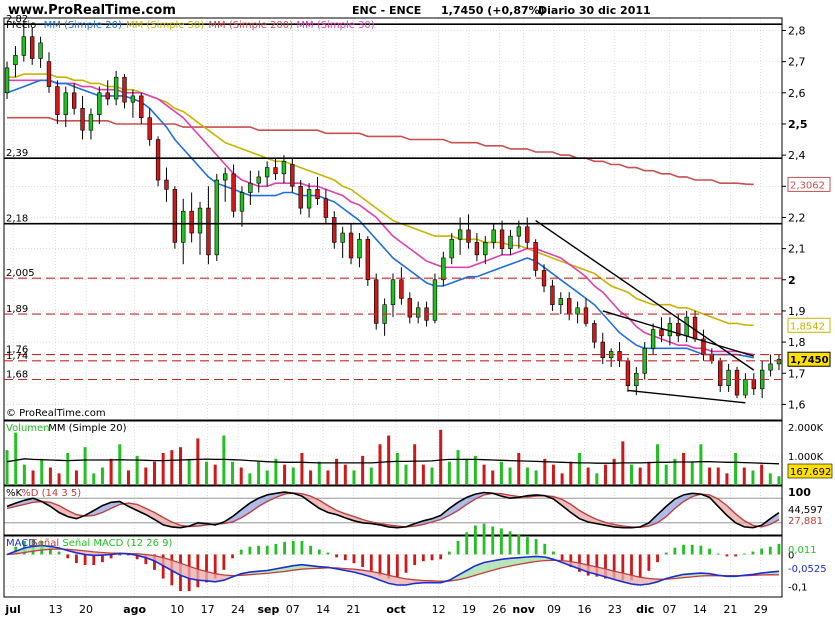 This screenshot has width=835, height=624. I want to click on ma-line-mm200, so click(380, 151).